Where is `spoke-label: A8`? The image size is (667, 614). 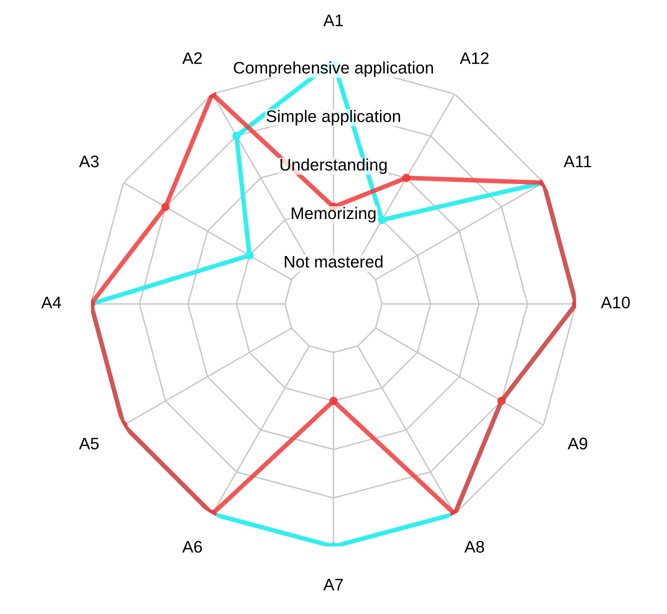 spoke-label: A8 is located at coordinates (474, 546).